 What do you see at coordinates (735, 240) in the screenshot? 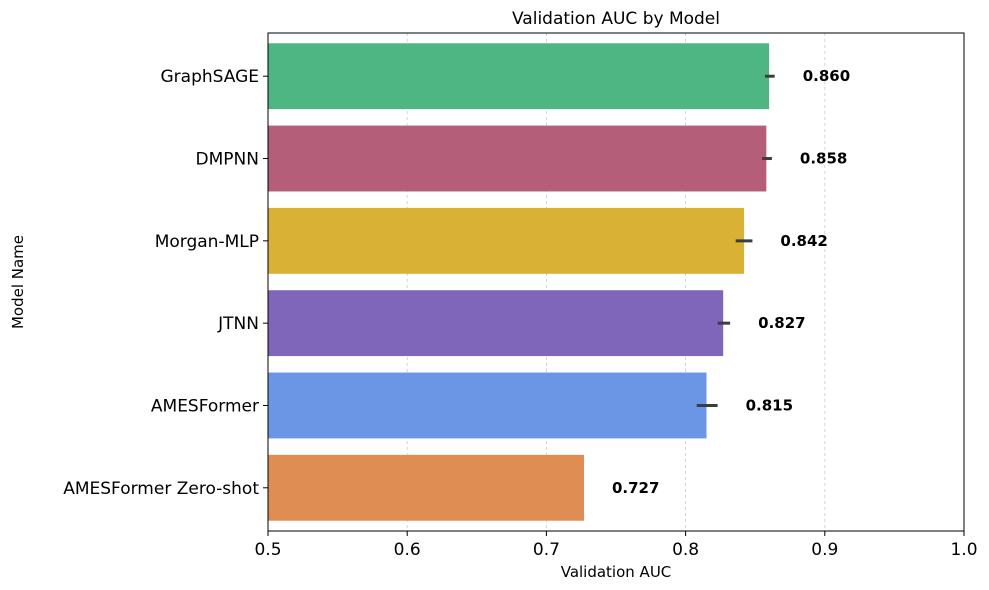
I see `error-bars` at bounding box center [735, 240].